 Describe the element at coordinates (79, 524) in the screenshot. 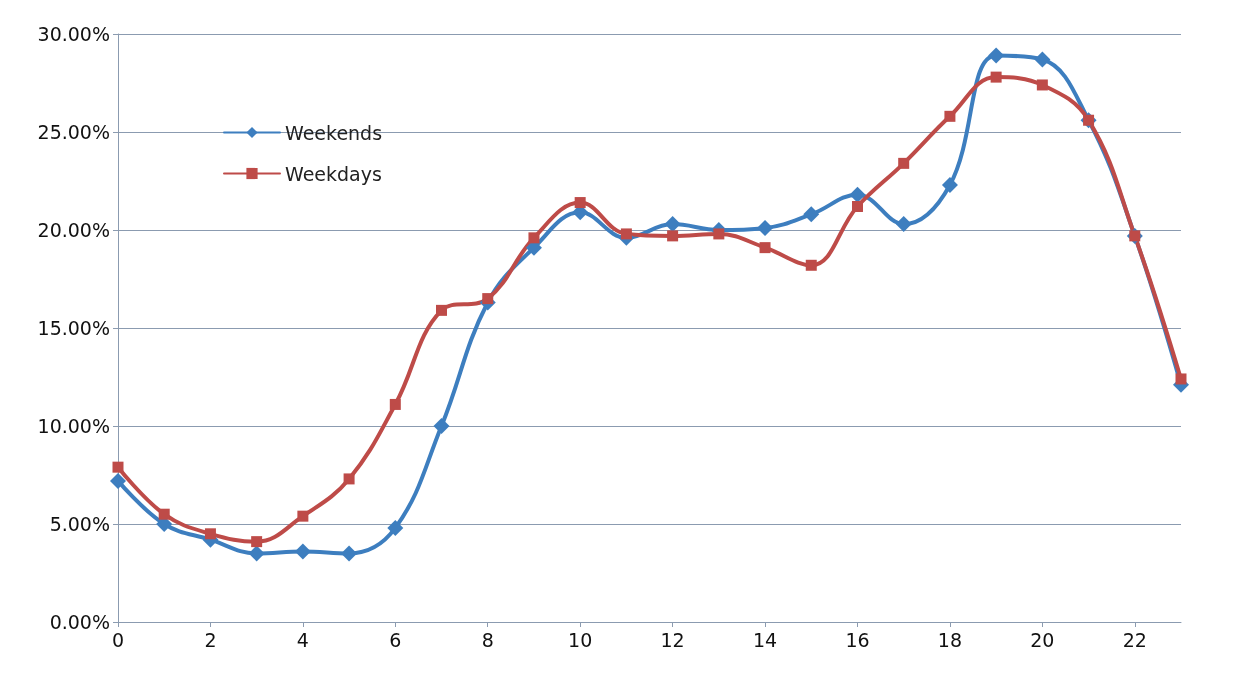

I see `y-tick-label: 5.00%` at that location.